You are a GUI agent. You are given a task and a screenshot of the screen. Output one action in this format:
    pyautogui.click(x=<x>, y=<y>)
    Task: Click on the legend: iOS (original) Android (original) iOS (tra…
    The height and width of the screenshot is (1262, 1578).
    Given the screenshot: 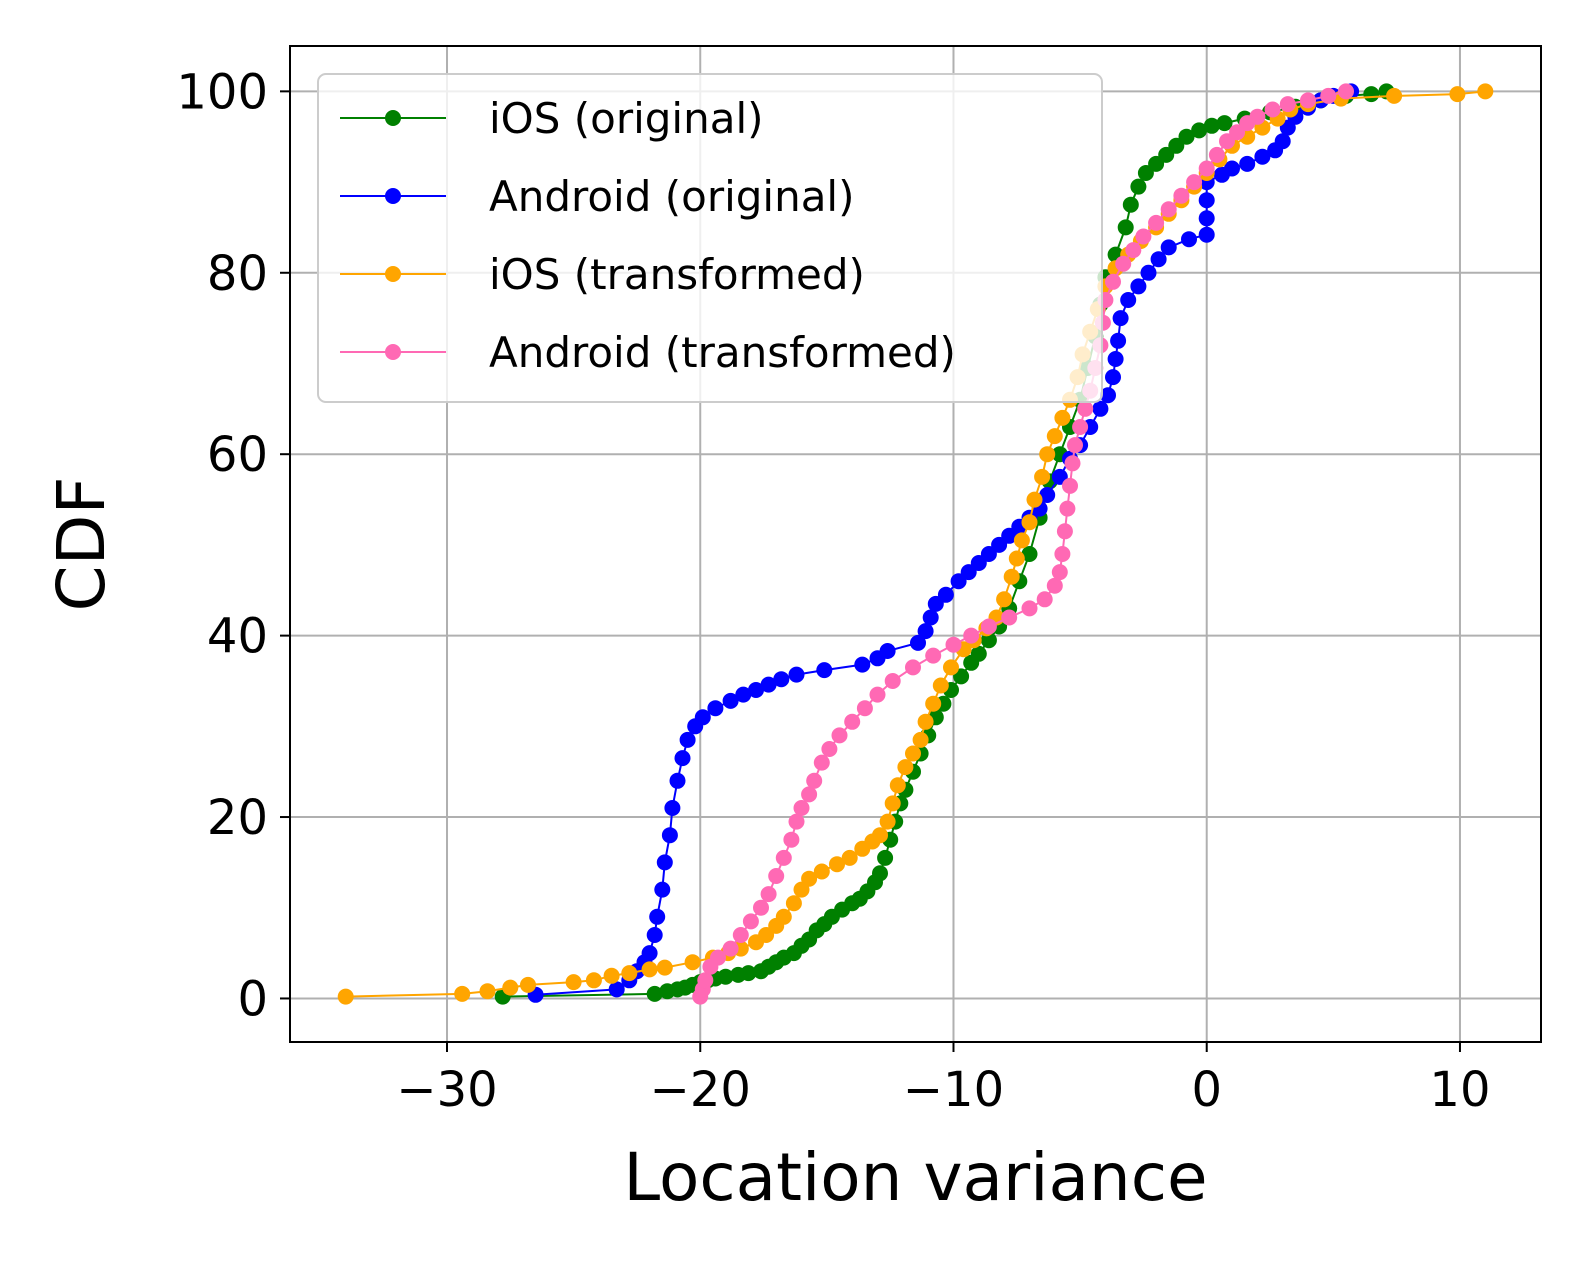 What is the action you would take?
    pyautogui.click(x=710, y=238)
    